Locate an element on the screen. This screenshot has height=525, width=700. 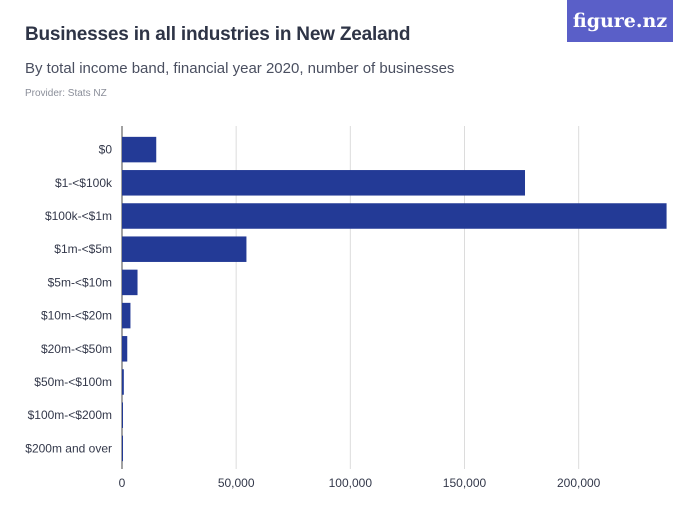
x-tick-labels: 0 50,000 100,000 150,000 200,000 is located at coordinates (360, 483).